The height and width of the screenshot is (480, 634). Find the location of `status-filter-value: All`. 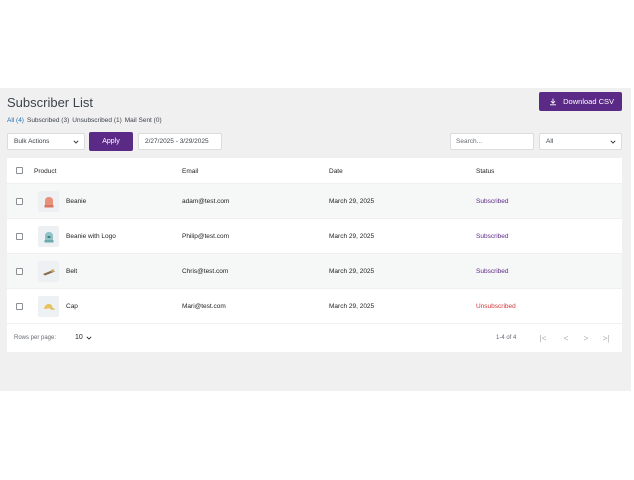

status-filter-value: All is located at coordinates (550, 141).